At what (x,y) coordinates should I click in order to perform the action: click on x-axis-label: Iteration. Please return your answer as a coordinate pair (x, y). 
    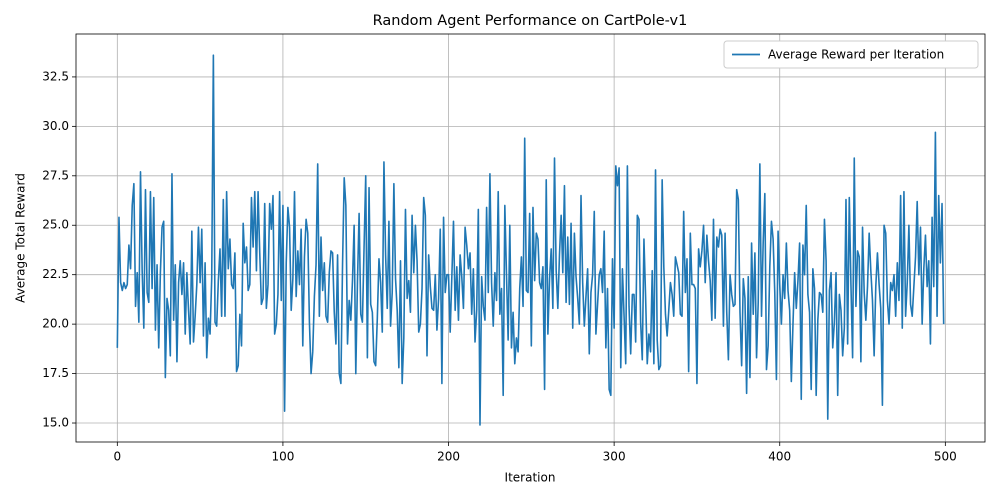
    Looking at the image, I should click on (530, 478).